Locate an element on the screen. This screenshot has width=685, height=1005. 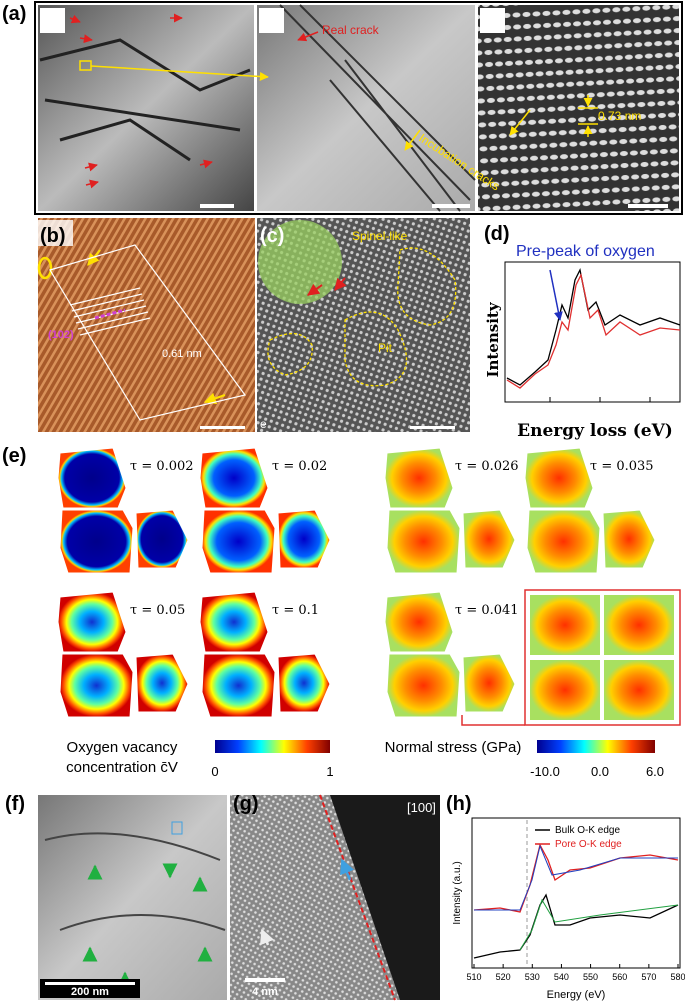
annotation: Pit is located at coordinates (385, 348).